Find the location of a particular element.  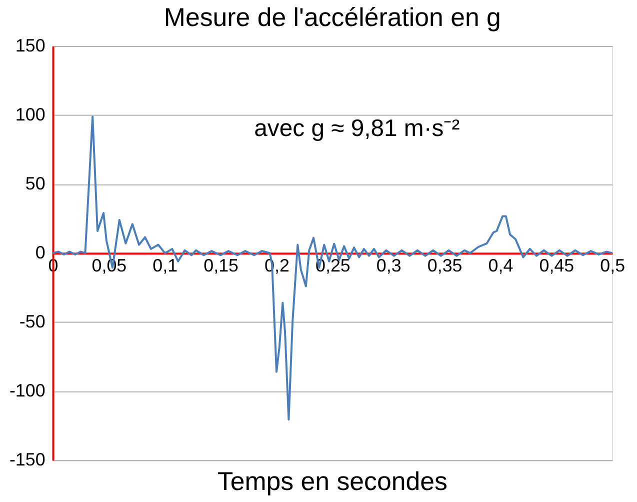

y-tick-label: -150 is located at coordinates (27, 460).